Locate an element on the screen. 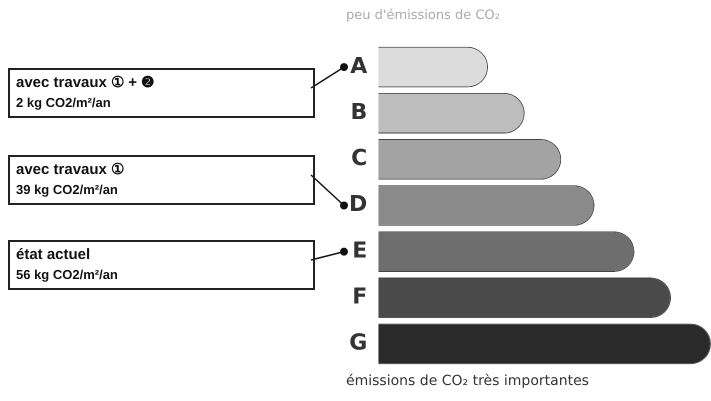 This screenshot has height=401, width=711. y-tick-label: A is located at coordinates (359, 66).